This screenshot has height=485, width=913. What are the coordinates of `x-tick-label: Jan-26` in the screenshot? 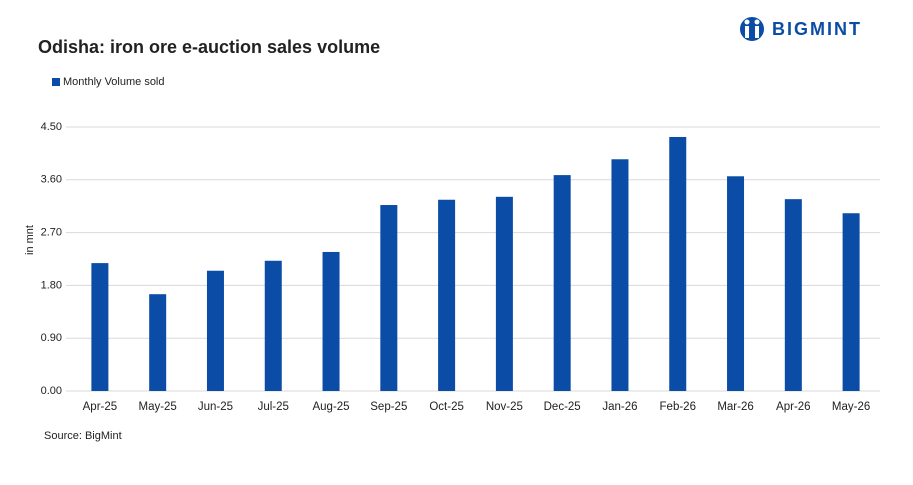 It's located at (619, 407).